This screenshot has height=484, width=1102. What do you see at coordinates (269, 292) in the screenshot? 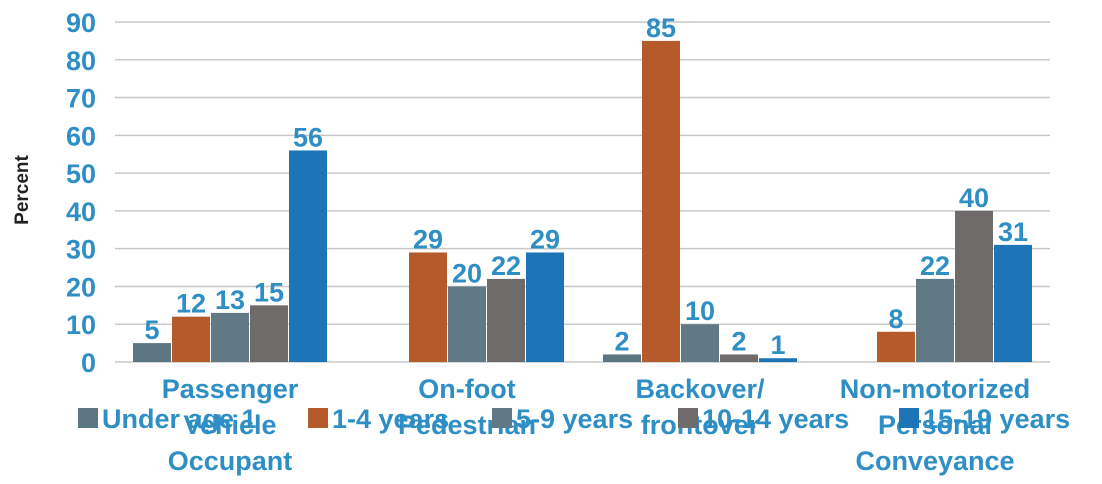
I see `data-label: 15` at bounding box center [269, 292].